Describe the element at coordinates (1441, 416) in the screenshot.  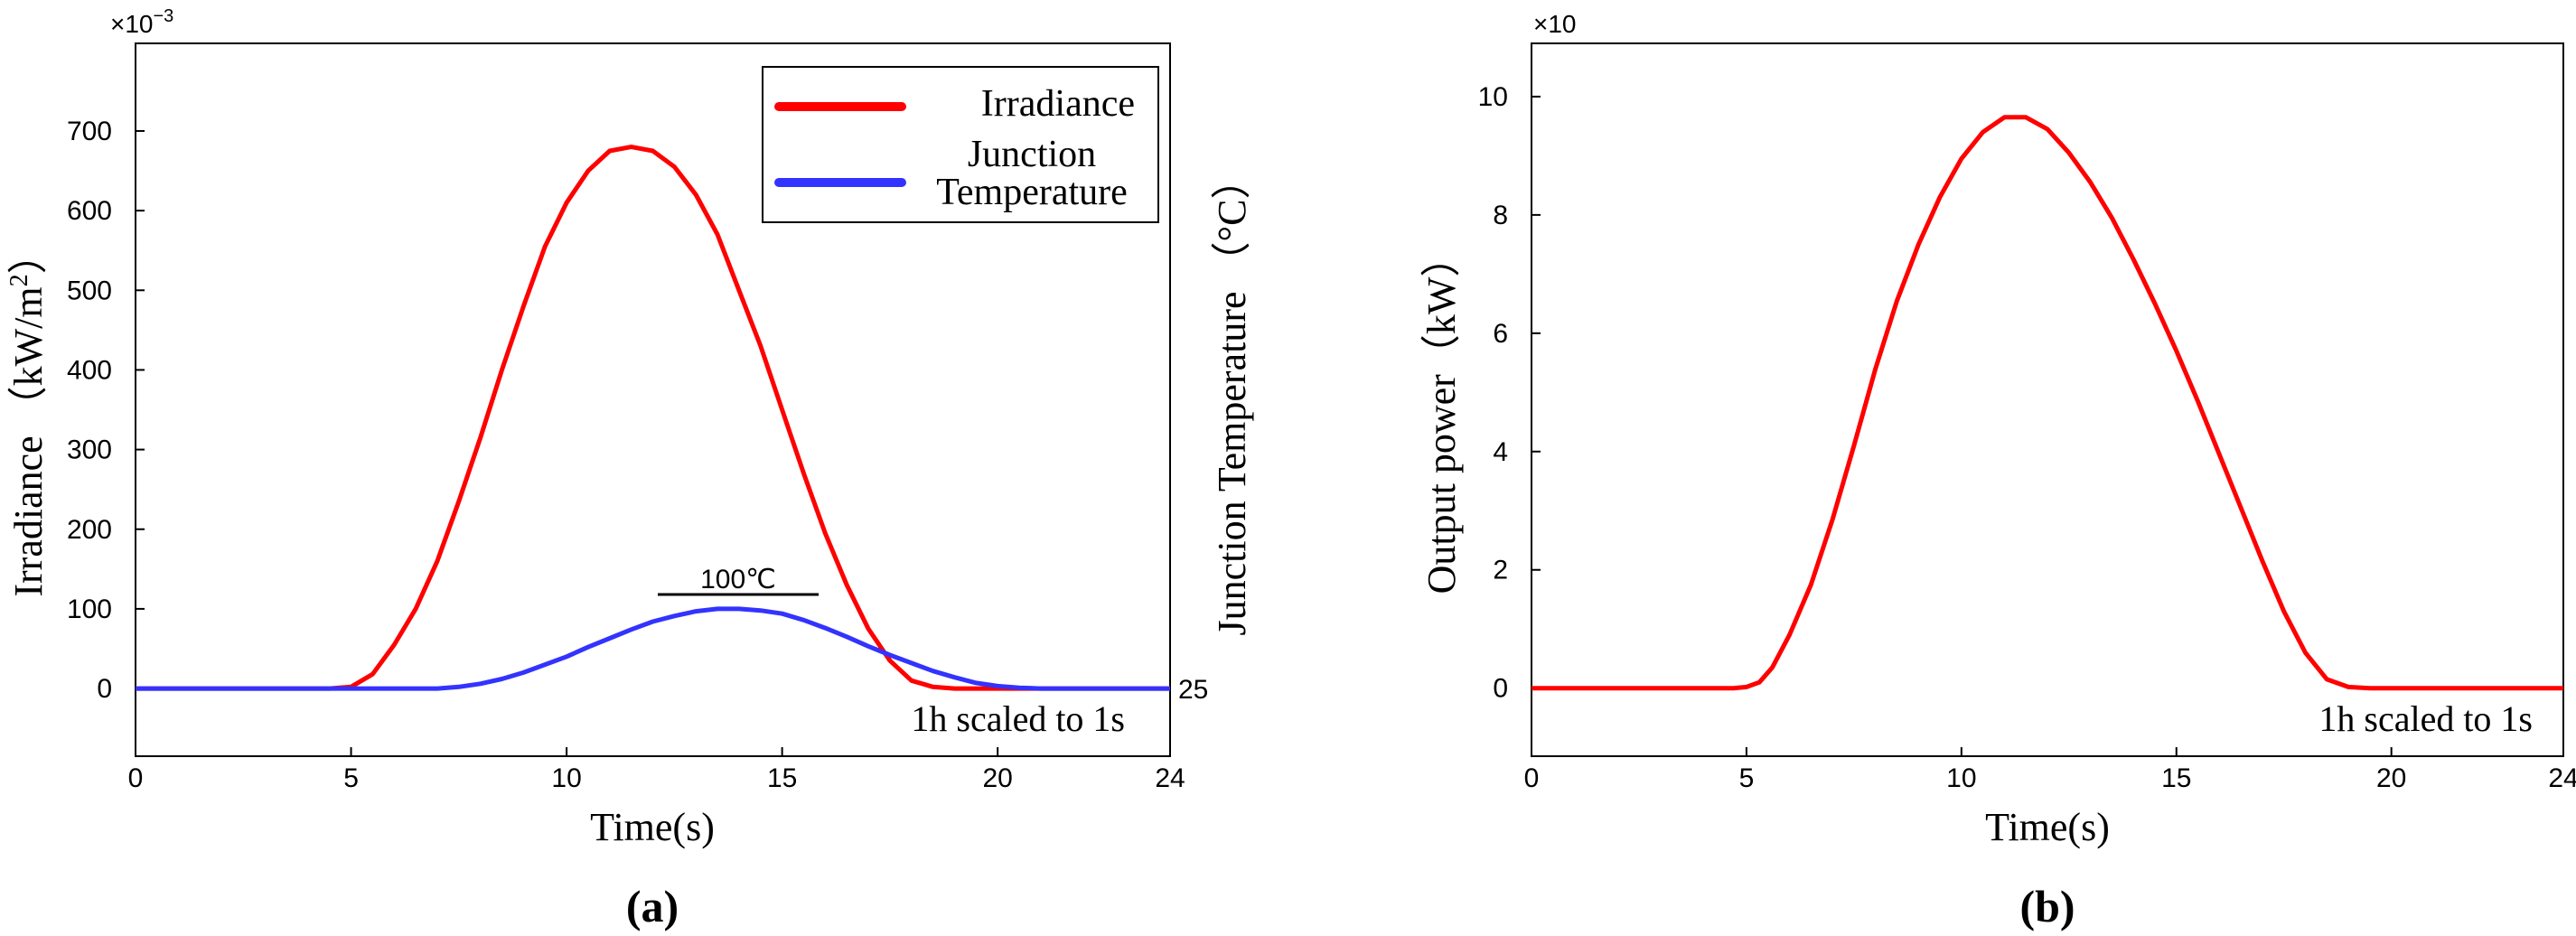
I see `y-axis-label-b: Output power（kW）` at that location.